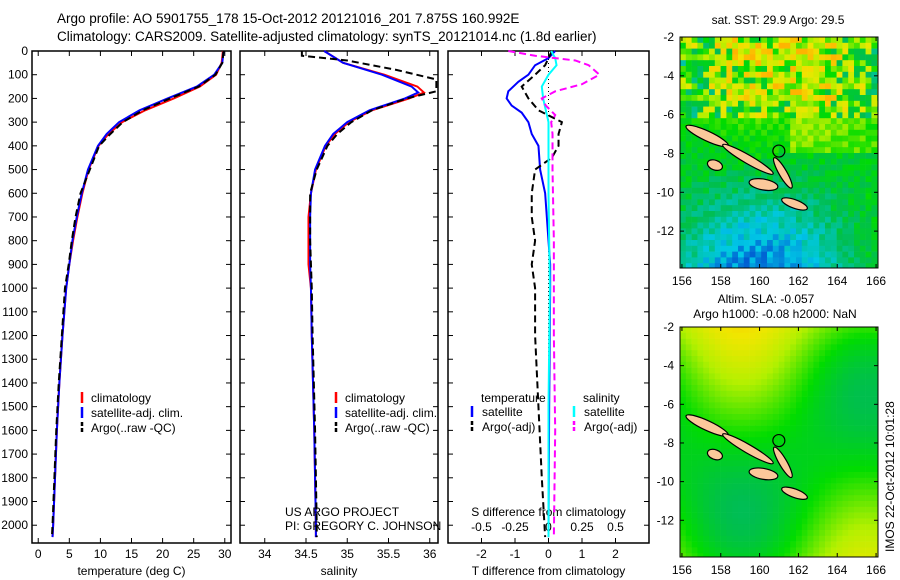  Describe the element at coordinates (515, 527) in the screenshot. I see `x2-tick-label: -0.25` at that location.